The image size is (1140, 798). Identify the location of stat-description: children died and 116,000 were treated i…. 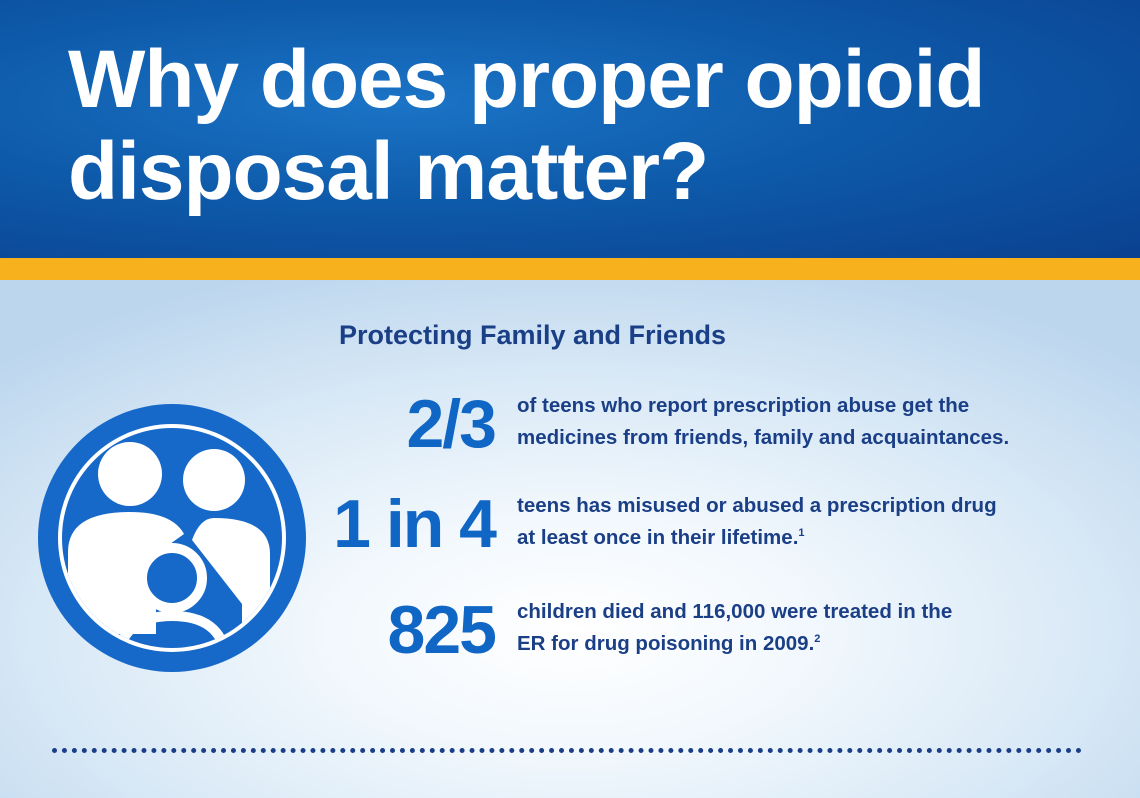
(797, 628).